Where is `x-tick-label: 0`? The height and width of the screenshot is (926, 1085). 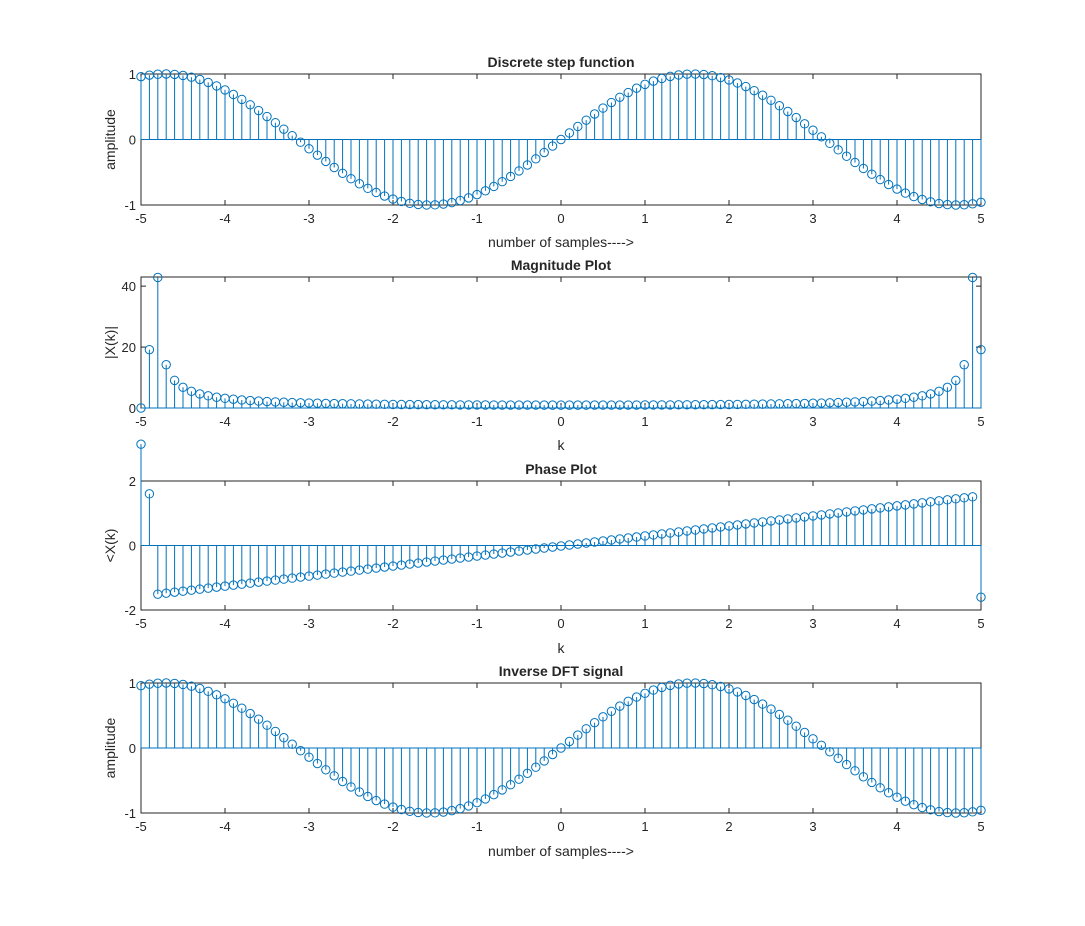
x-tick-label: 0 is located at coordinates (560, 623).